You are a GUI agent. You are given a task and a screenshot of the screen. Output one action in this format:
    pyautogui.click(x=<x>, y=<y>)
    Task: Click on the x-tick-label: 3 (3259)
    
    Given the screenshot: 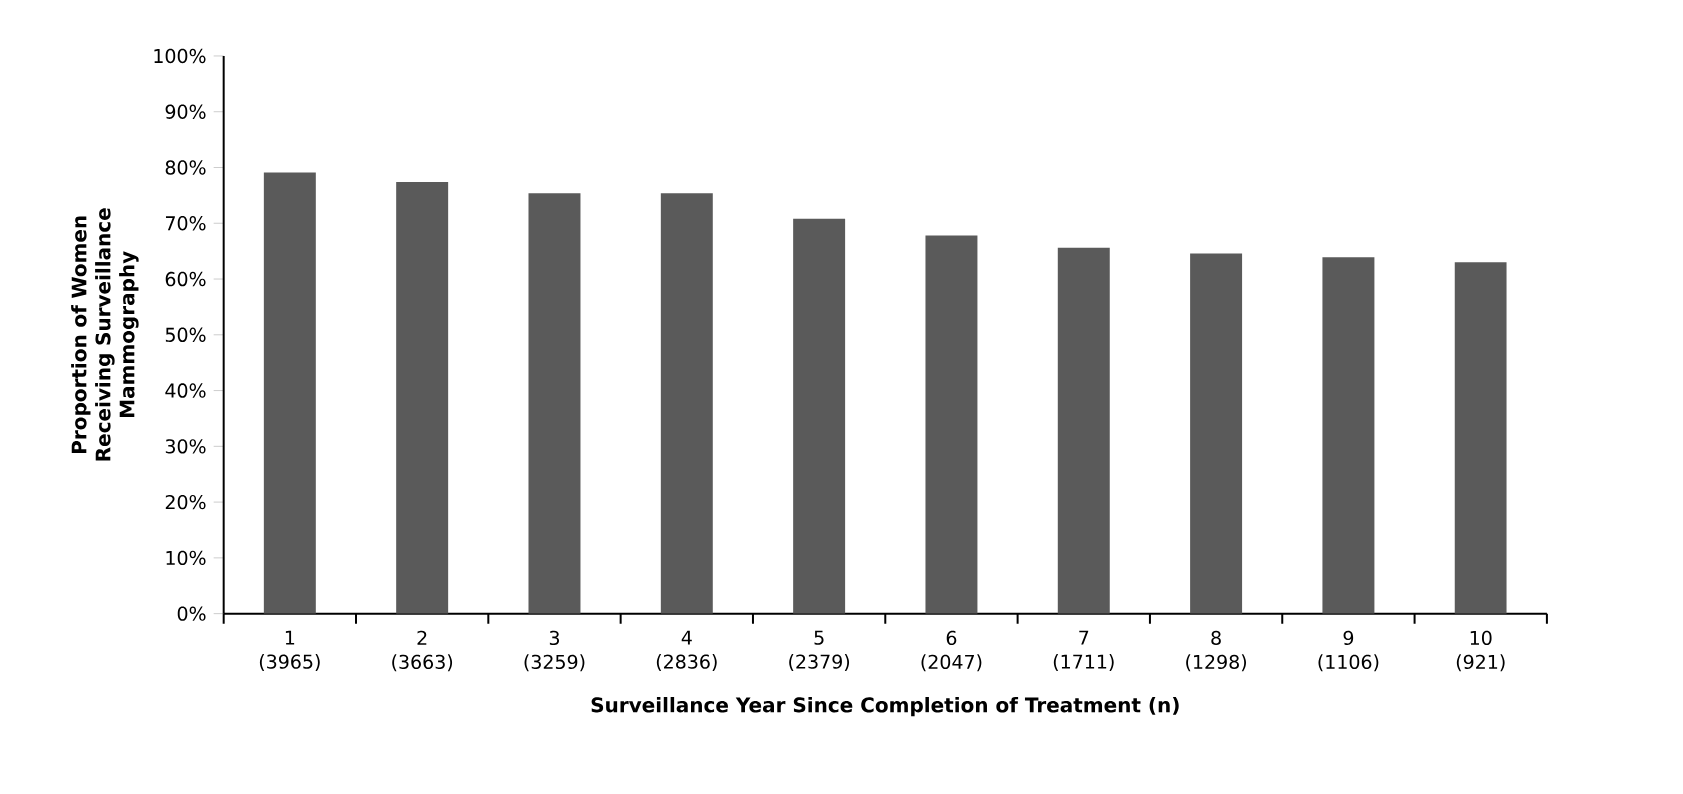 What is the action you would take?
    pyautogui.click(x=554, y=651)
    